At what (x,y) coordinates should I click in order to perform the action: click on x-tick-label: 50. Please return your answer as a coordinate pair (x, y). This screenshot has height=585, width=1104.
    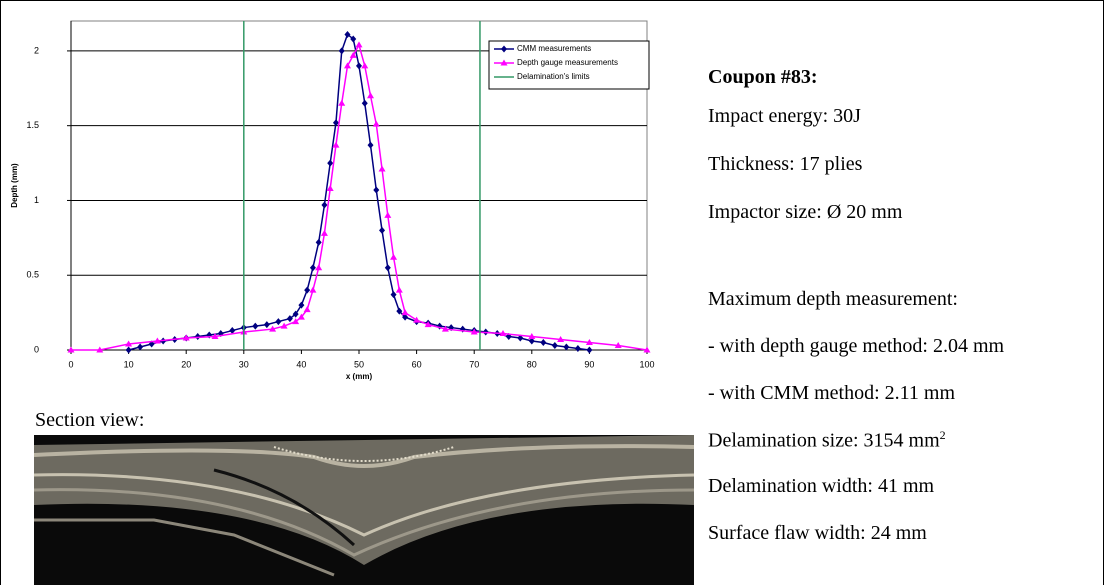
    Looking at the image, I should click on (359, 364).